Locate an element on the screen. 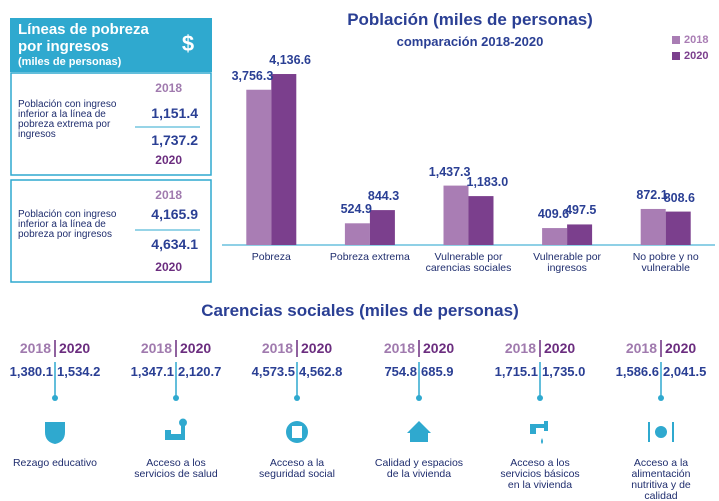 This screenshot has width=719, height=501. section-title: Carencias sociales (miles de personas) is located at coordinates (360, 310).